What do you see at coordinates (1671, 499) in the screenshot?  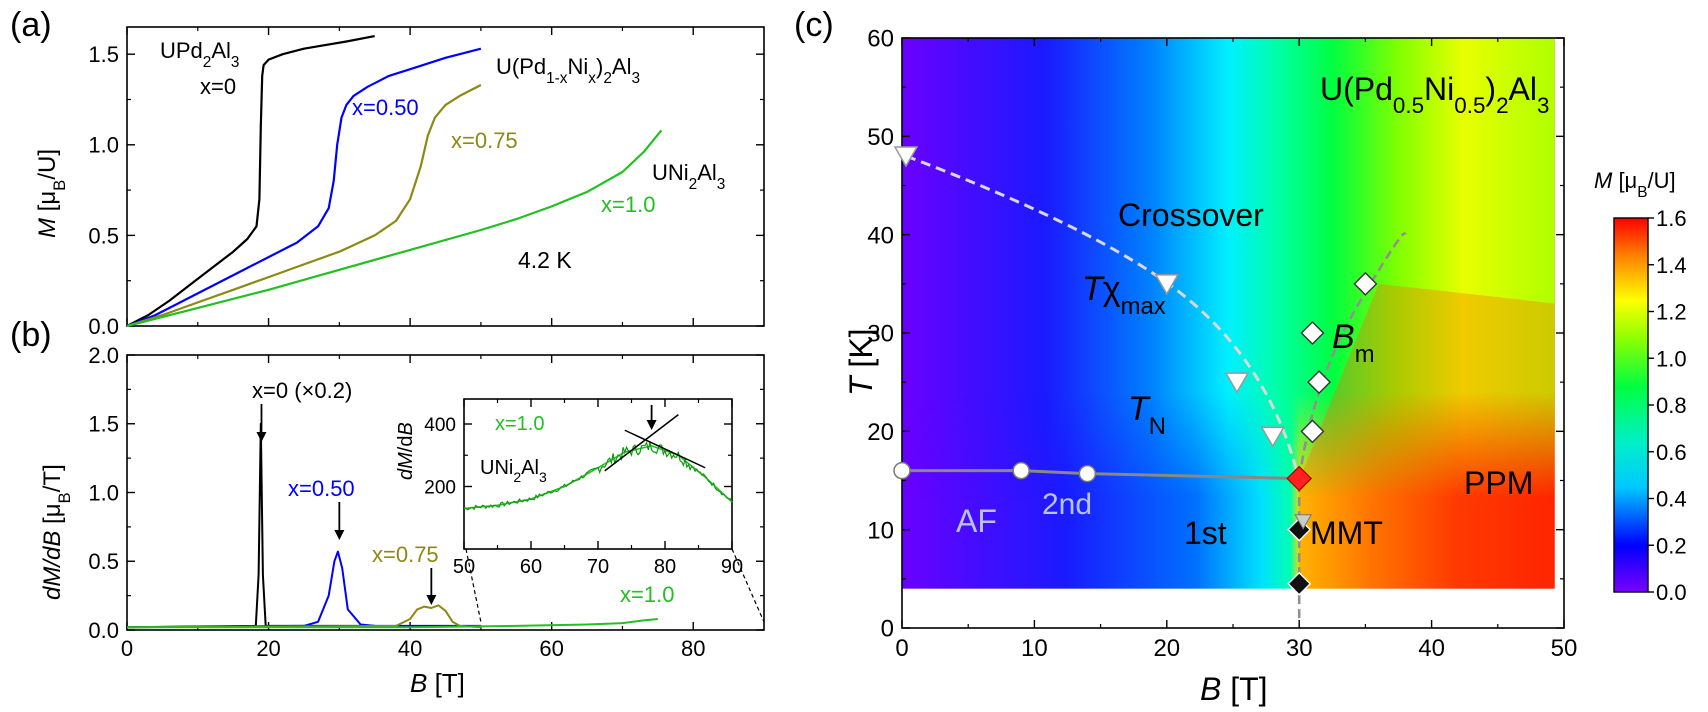 I see `colorbar-tick-label: 0.4` at bounding box center [1671, 499].